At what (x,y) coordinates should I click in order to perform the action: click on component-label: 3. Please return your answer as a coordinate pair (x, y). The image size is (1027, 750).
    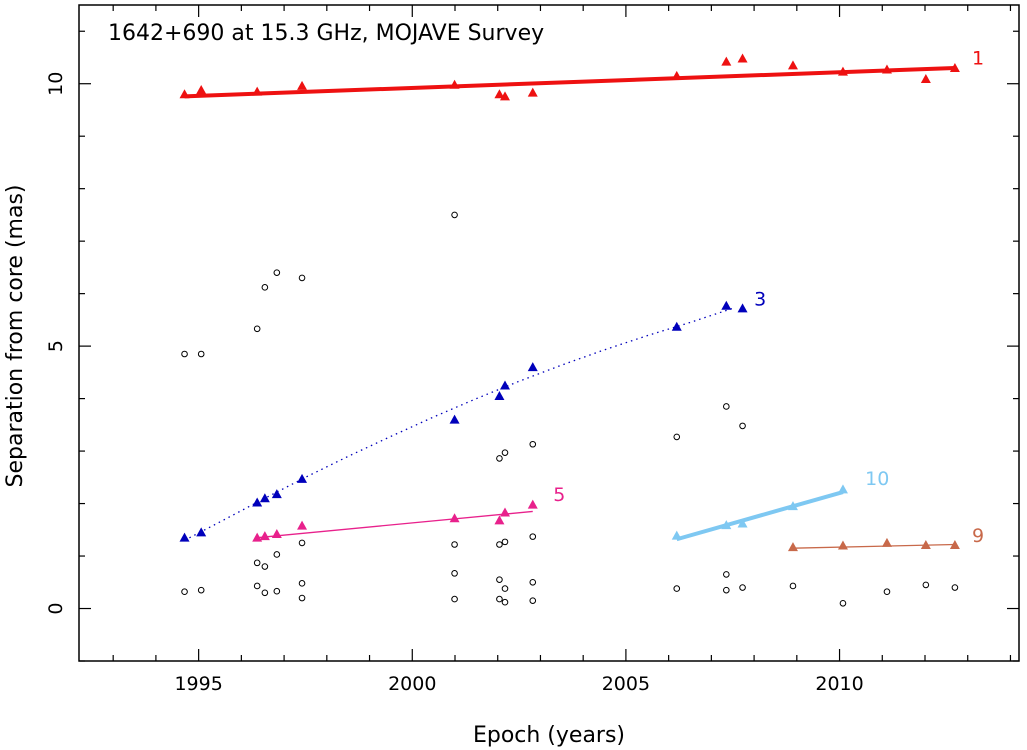
    Looking at the image, I should click on (760, 300).